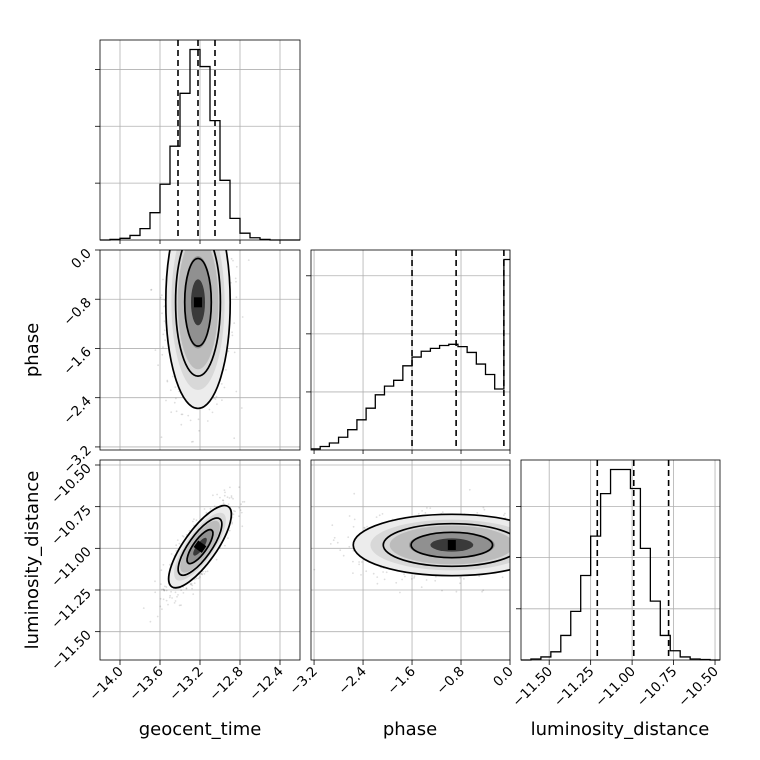  I want to click on x-tick-label: −10.75, so click(657, 687).